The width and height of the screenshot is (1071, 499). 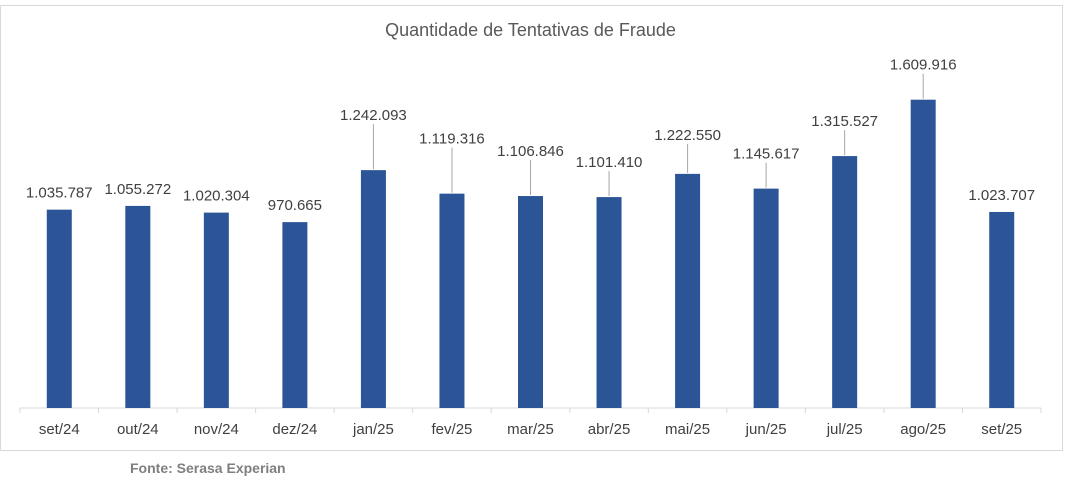 What do you see at coordinates (609, 302) in the screenshot?
I see `bar-abr/25` at bounding box center [609, 302].